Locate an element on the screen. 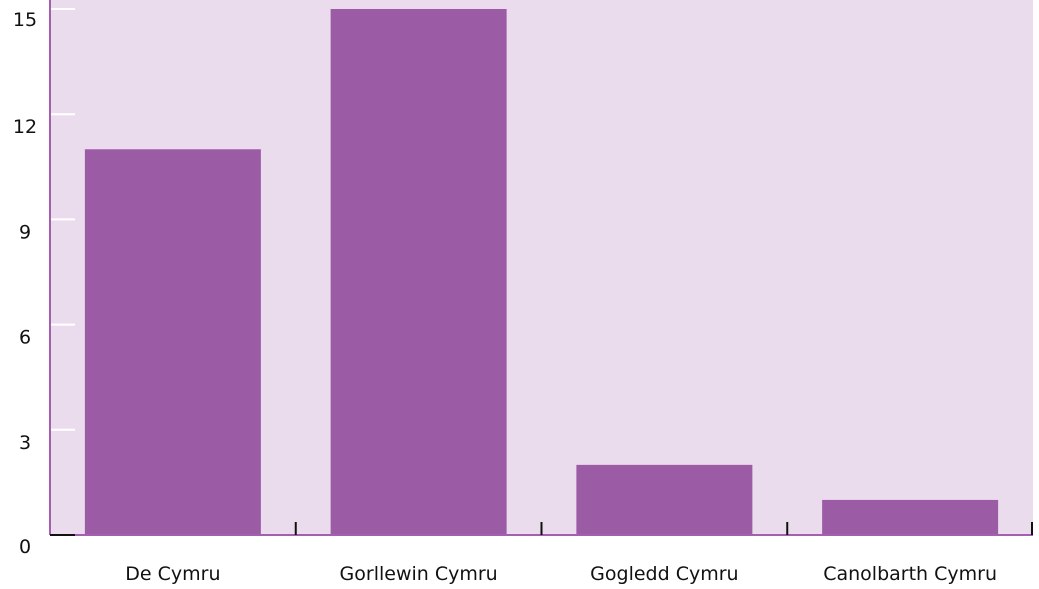 Image resolution: width=1039 pixels, height=589 pixels. x-category-label: Gorllewin Cymru is located at coordinates (419, 574).